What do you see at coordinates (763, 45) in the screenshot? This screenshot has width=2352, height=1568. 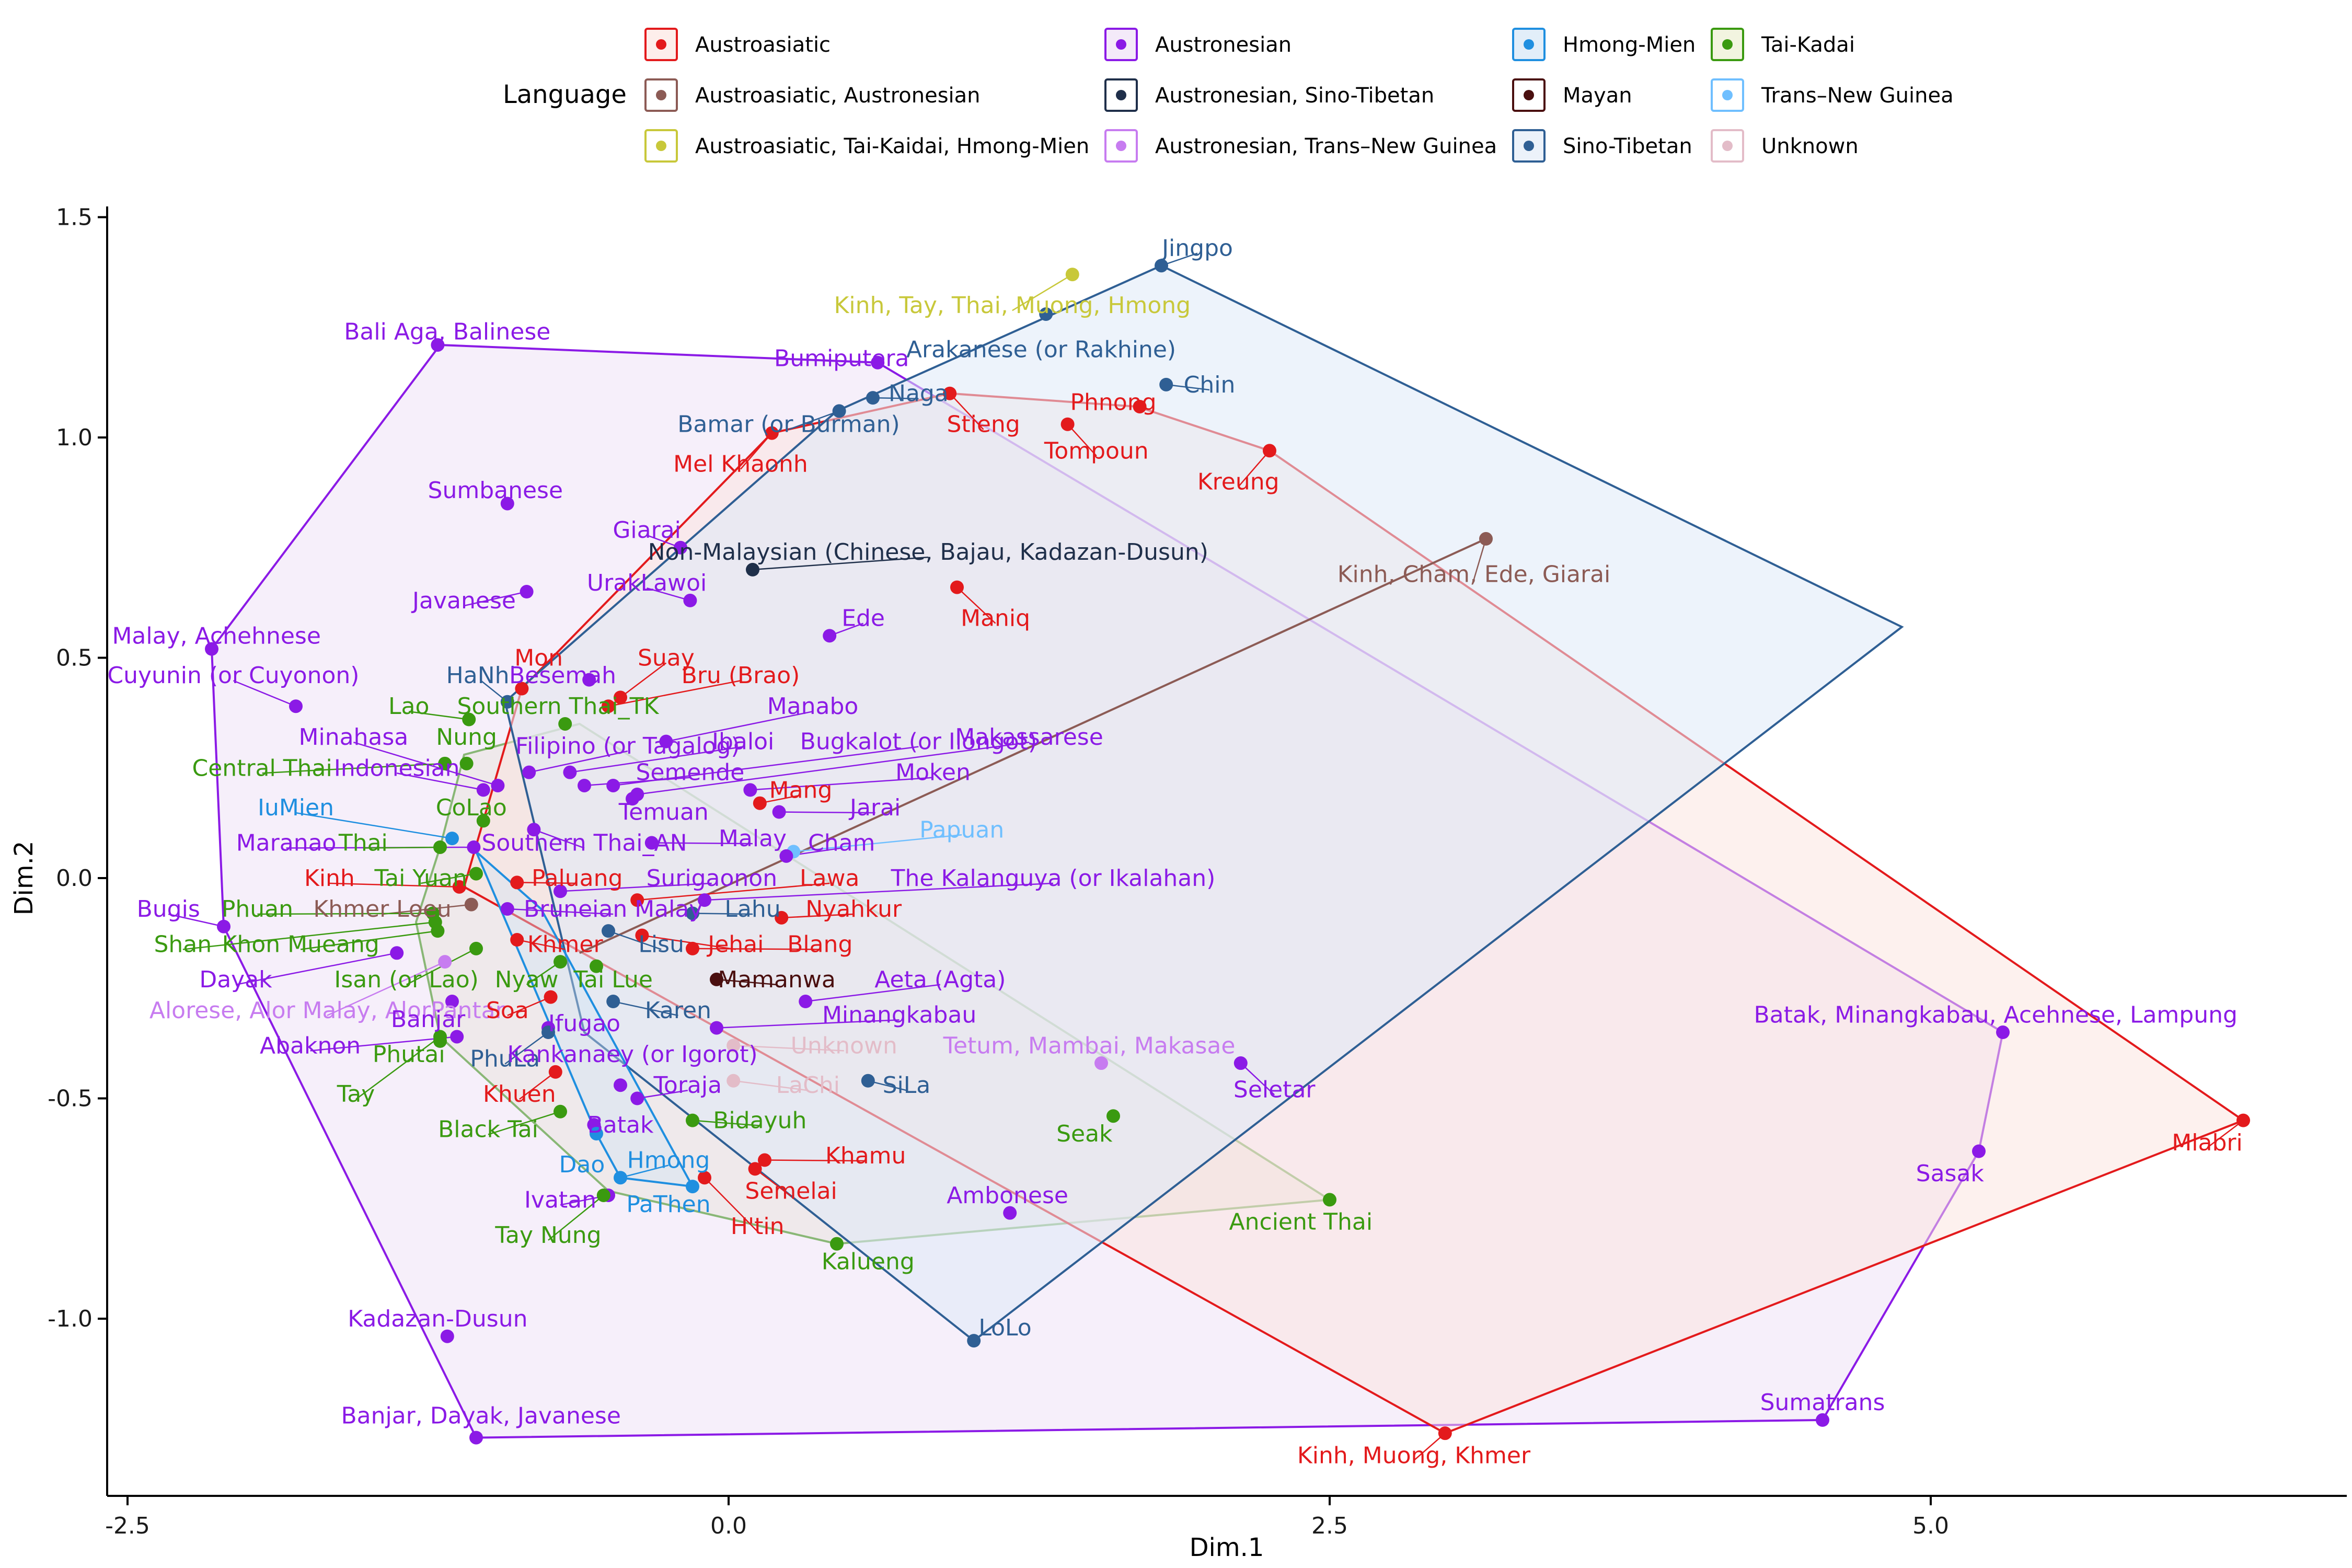 I see `legend-label: Austroasiatic` at bounding box center [763, 45].